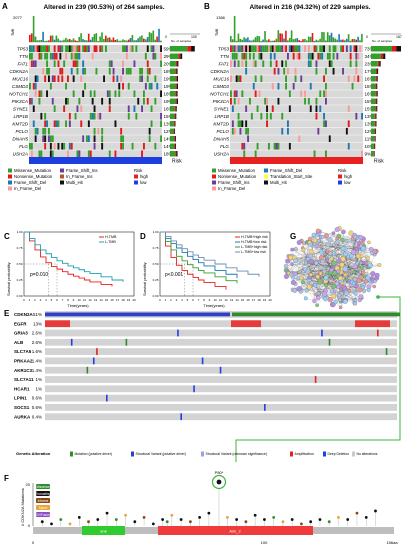 Image resolution: width=412 pixels, height=550 pixels. What do you see at coordinates (43, 508) in the screenshot?
I see `legend-label: Splice` at bounding box center [43, 508].